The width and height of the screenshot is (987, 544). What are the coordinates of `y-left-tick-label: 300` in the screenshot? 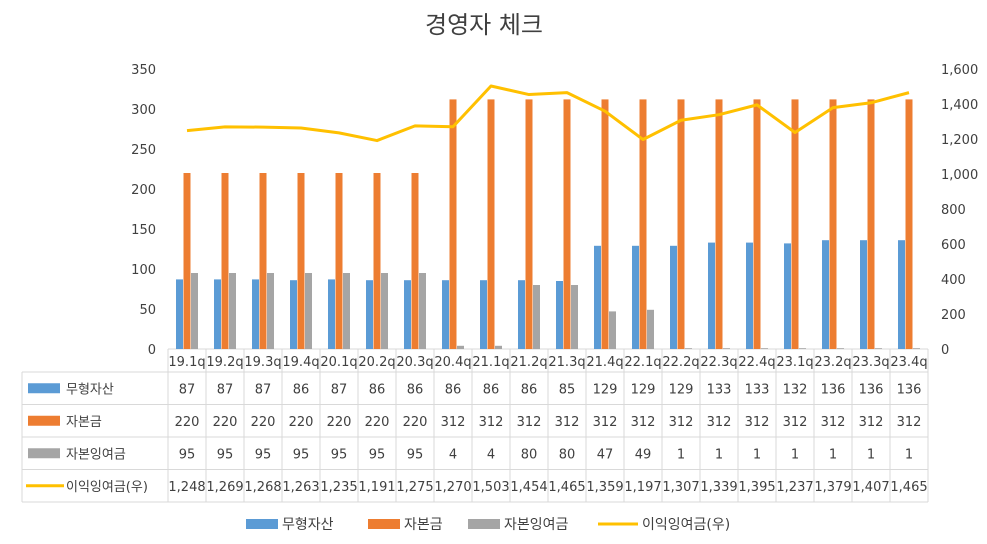 It's located at (143, 110).